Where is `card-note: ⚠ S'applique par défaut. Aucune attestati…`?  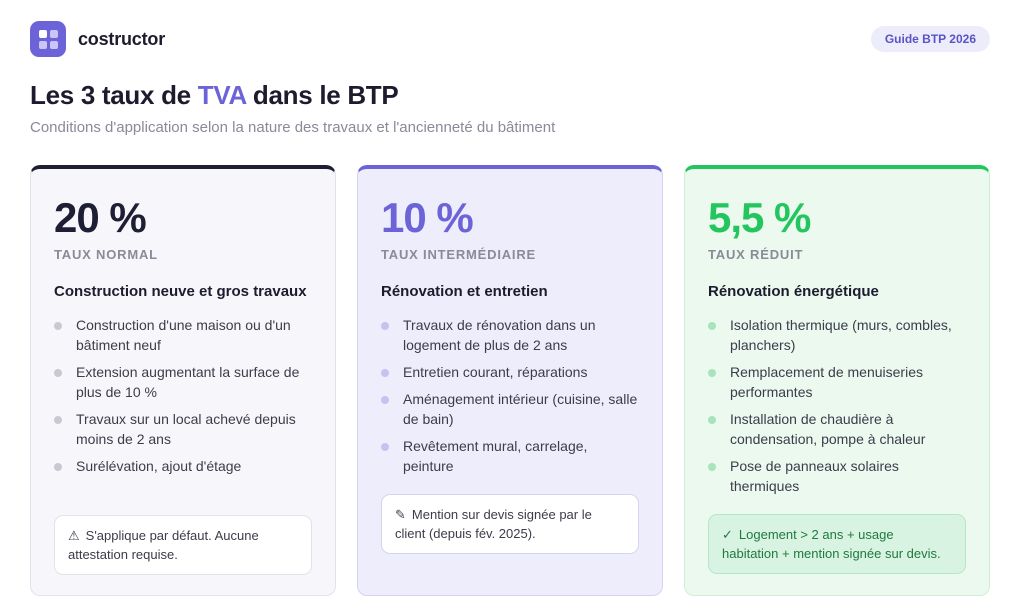
card-note: ⚠ S'applique par défaut. Aucune attestati… is located at coordinates (183, 545).